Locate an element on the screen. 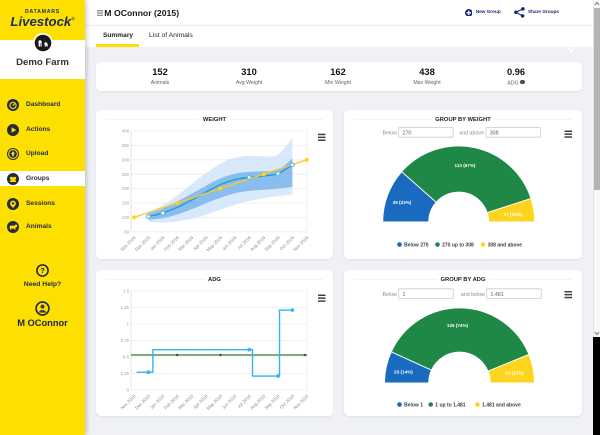 This screenshot has width=600, height=435. svg-text: GROUP BY WEIGHT is located at coordinates (463, 120).